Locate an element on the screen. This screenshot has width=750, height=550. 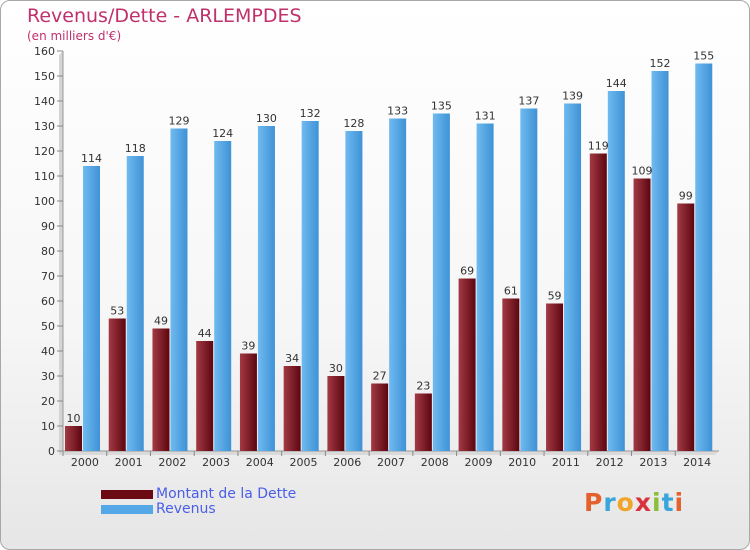
logo-letter: x is located at coordinates (643, 502).